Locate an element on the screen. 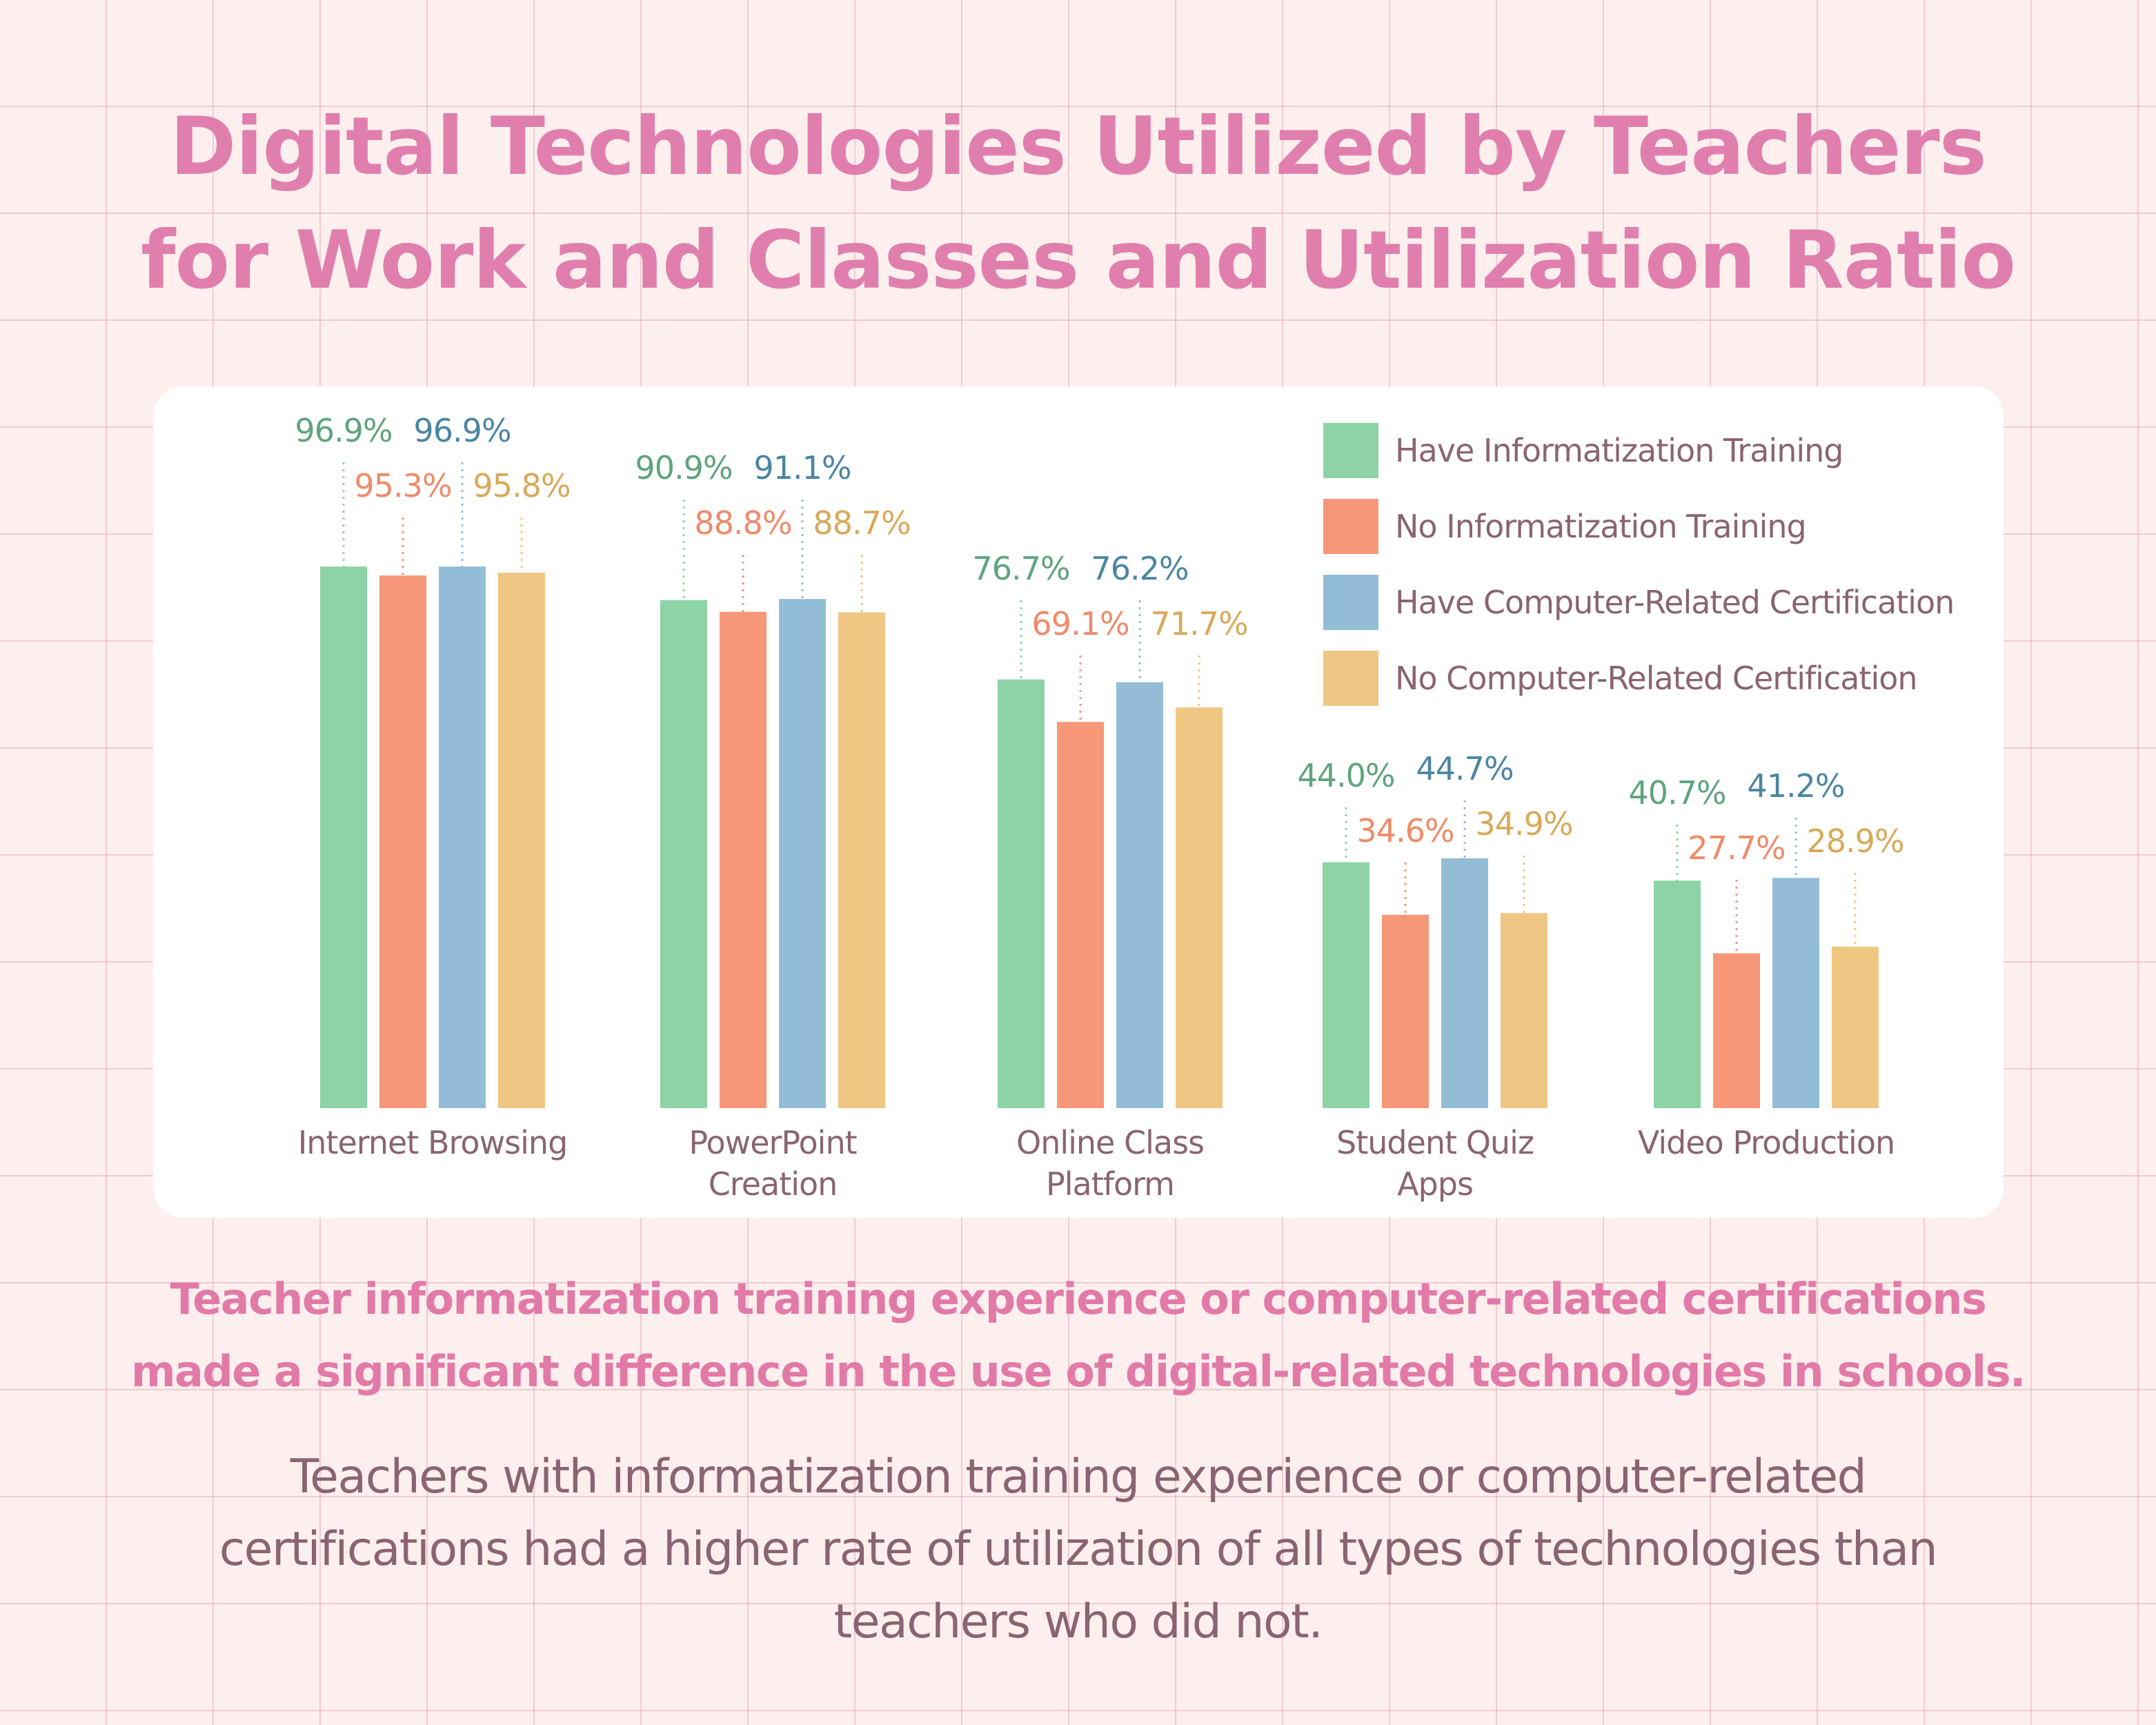 The height and width of the screenshot is (1725, 2156). legend-label: Have Computer-Related Certification is located at coordinates (1675, 602).